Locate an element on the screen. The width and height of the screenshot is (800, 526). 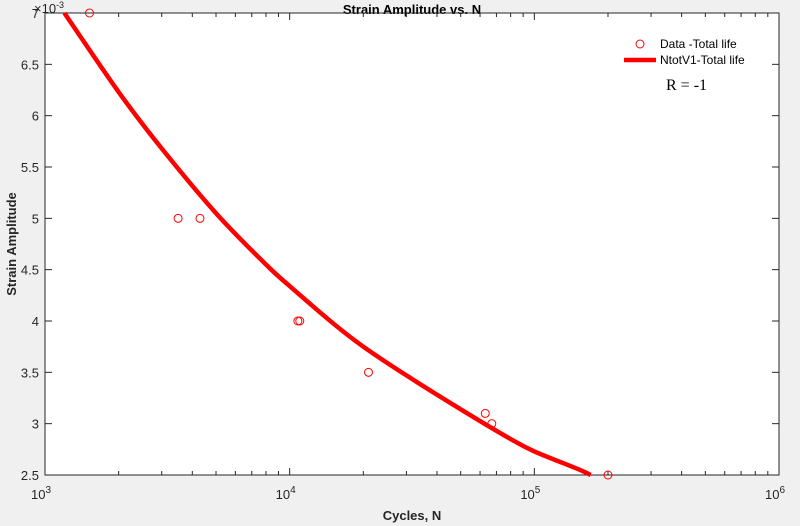
y-tick-label: 6 is located at coordinates (35, 116).